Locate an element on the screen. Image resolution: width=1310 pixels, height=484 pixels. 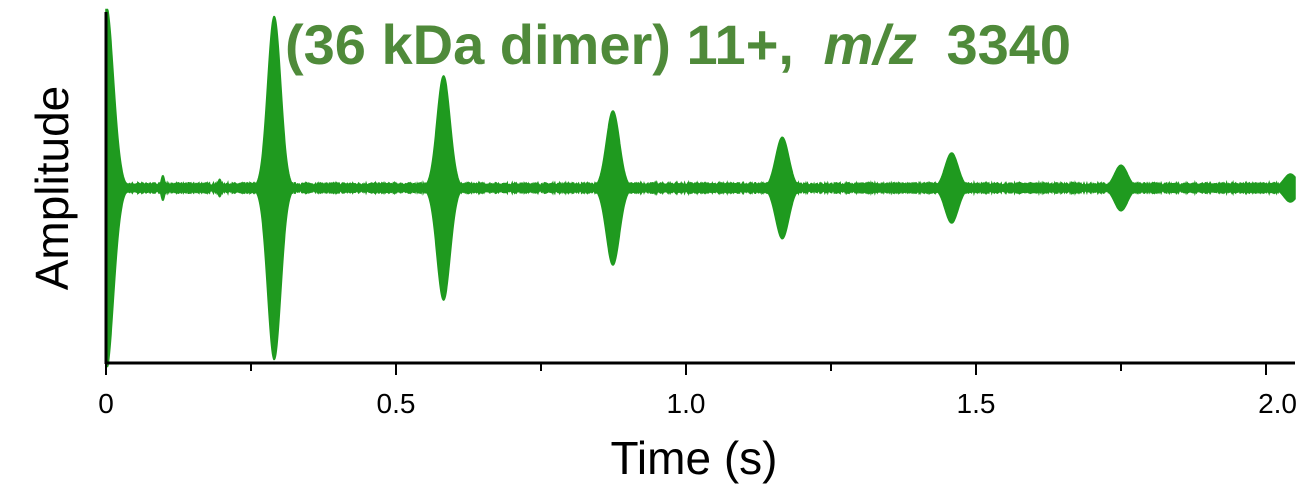
chart-title-prefix: (36 kDa dimer) 11+, is located at coordinates (539, 44).